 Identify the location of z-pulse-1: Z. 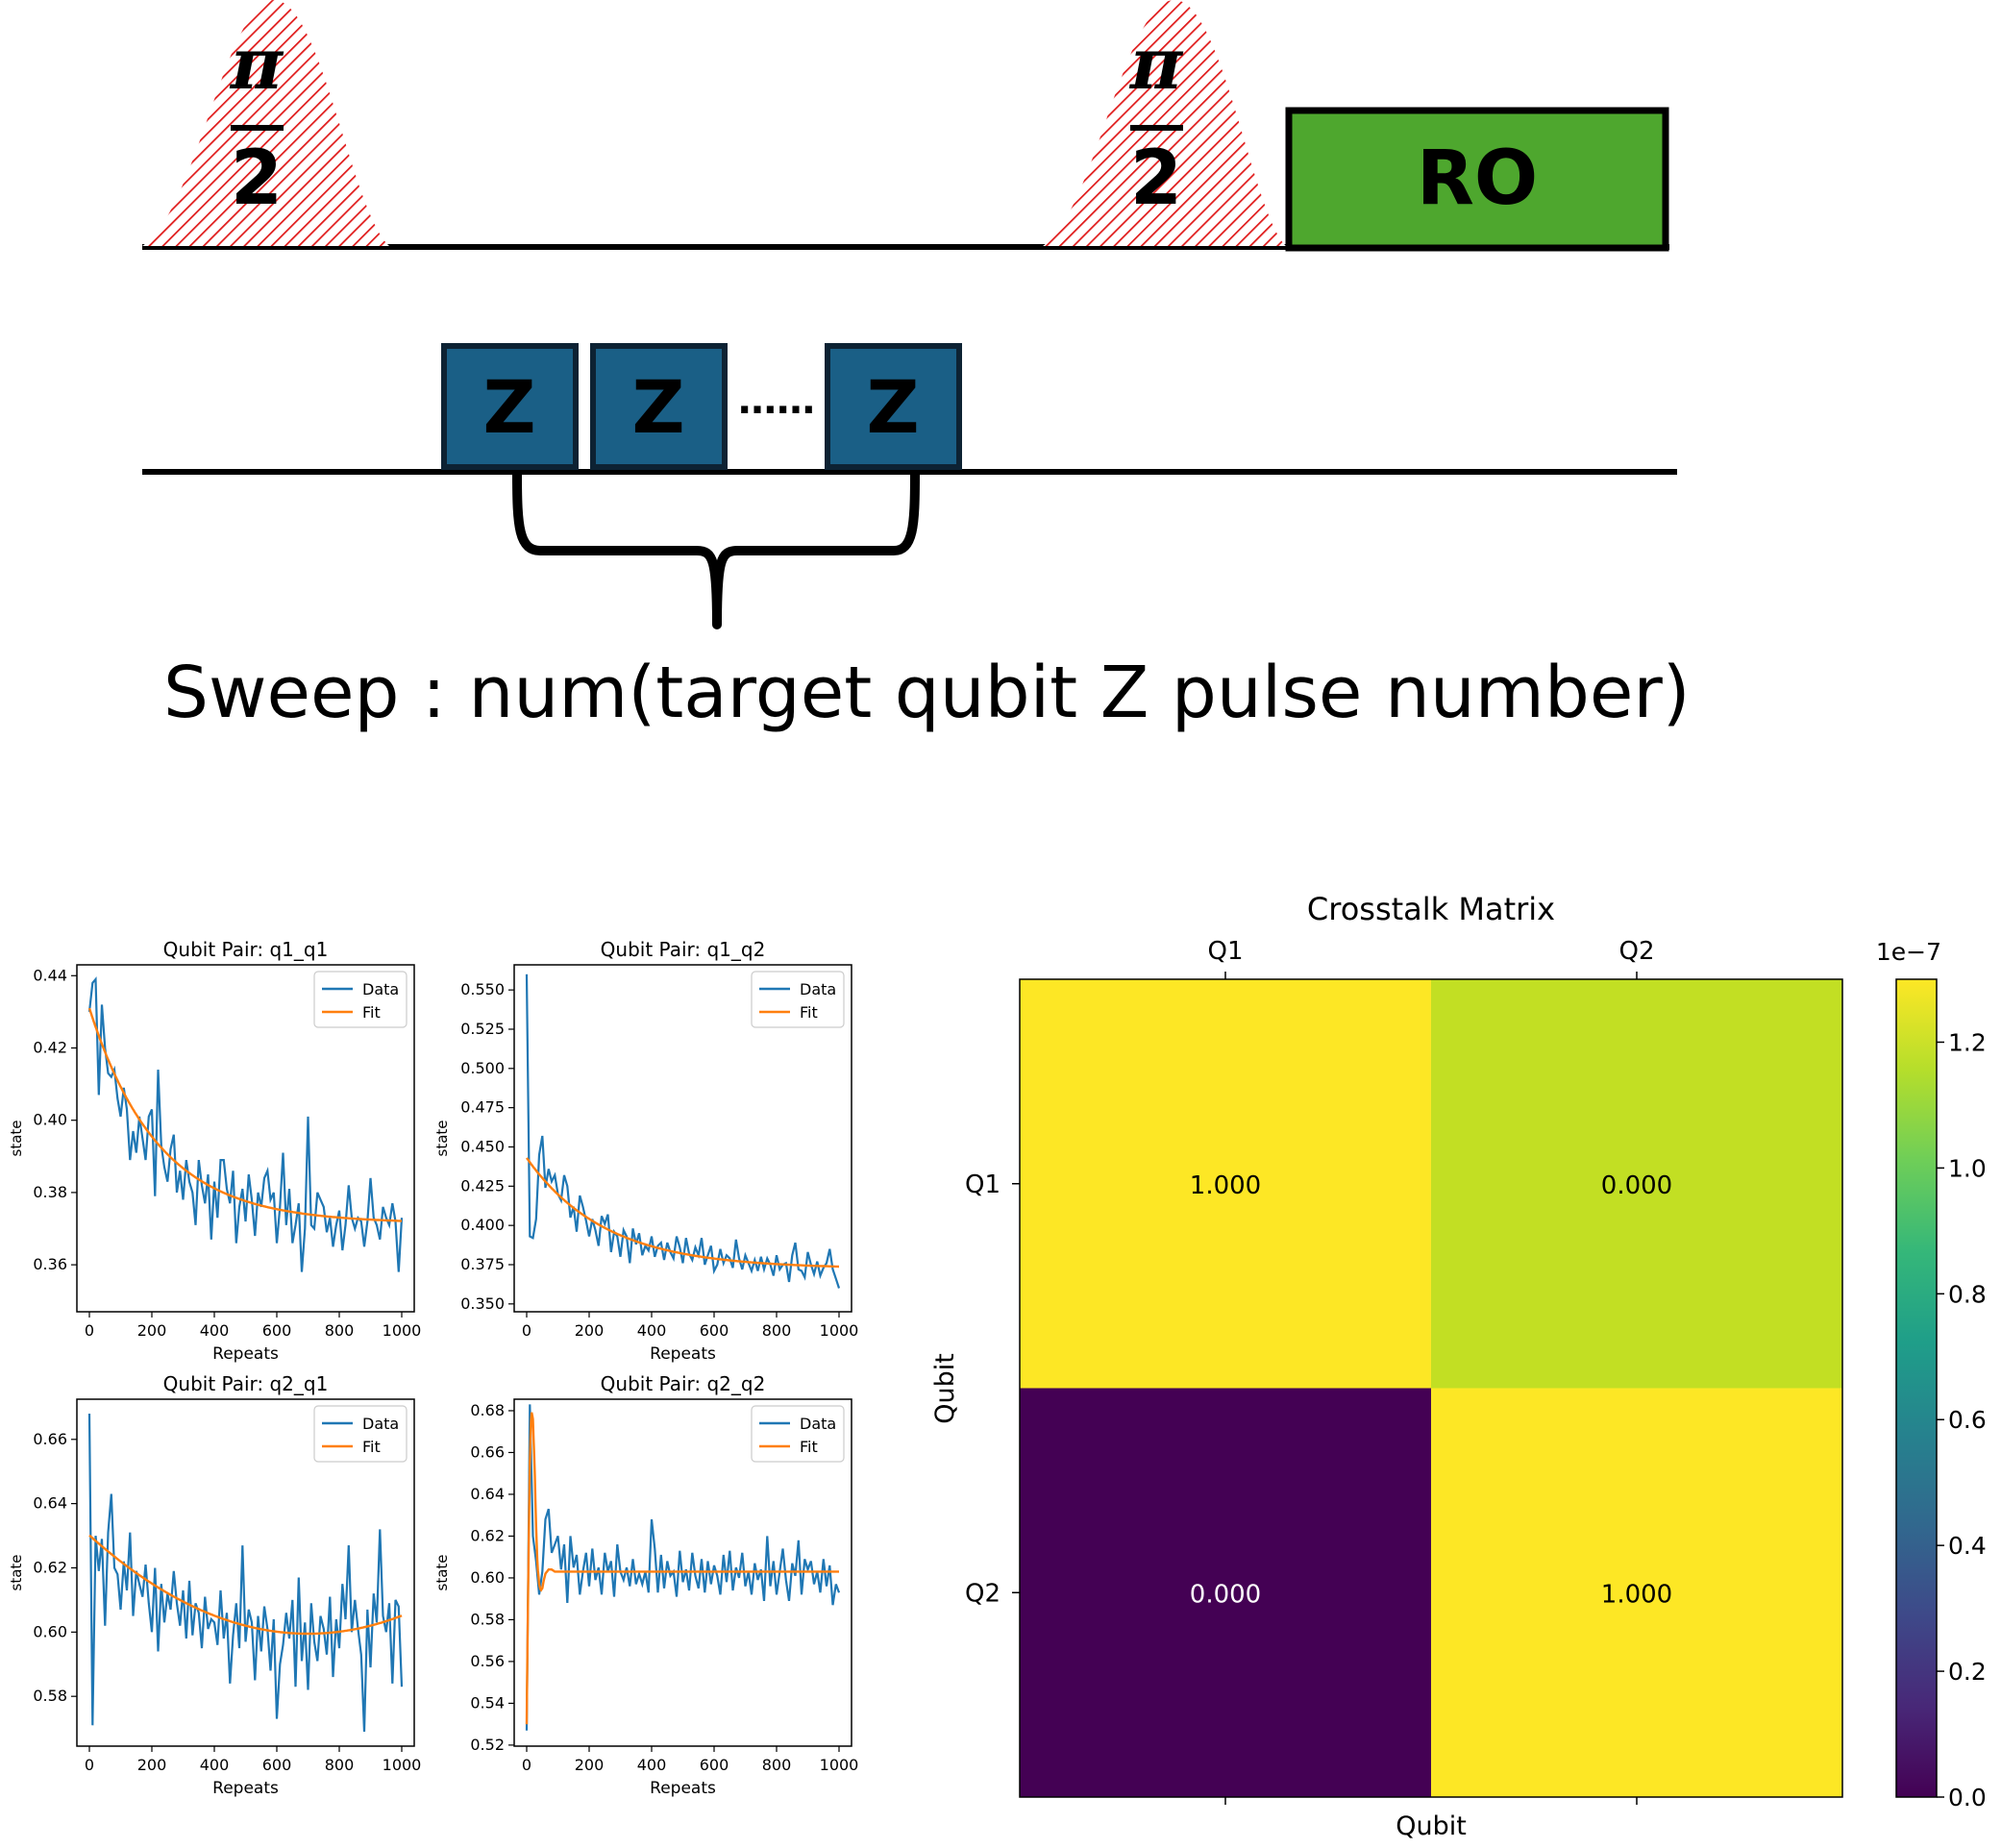
(510, 406).